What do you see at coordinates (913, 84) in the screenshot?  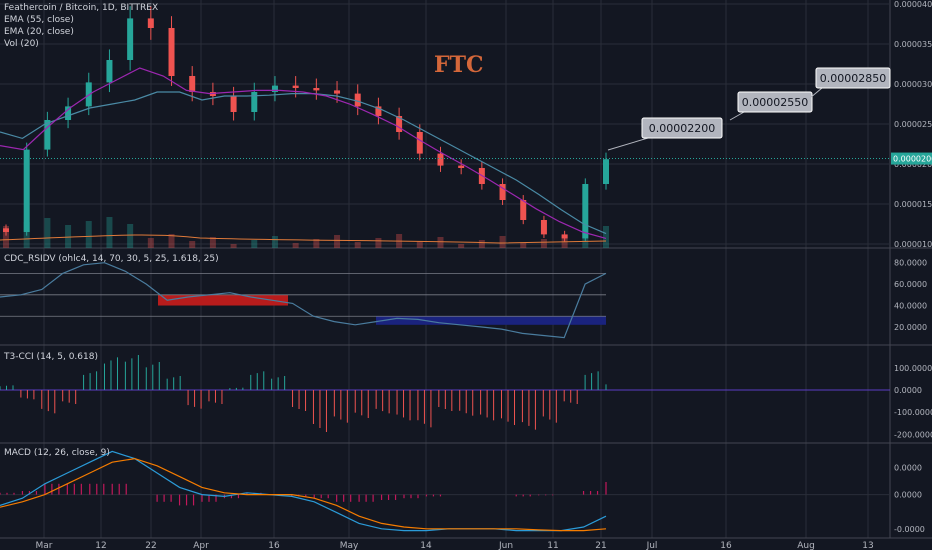 I see `y-tick-label: 0.00003000` at bounding box center [913, 84].